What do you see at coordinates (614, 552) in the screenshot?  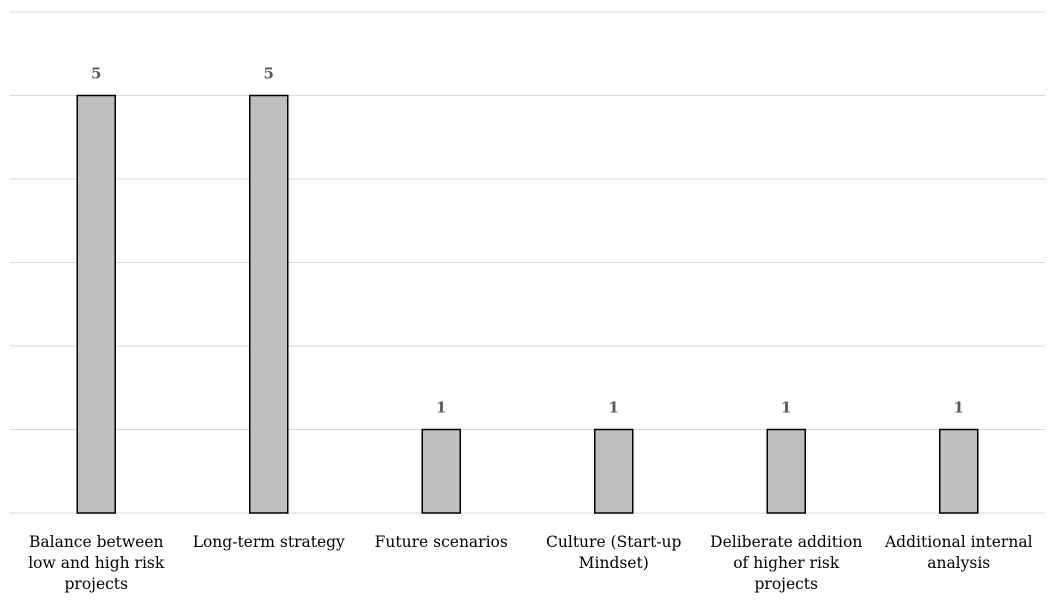 I see `category-label: Culture (Start-up Mindset)` at bounding box center [614, 552].